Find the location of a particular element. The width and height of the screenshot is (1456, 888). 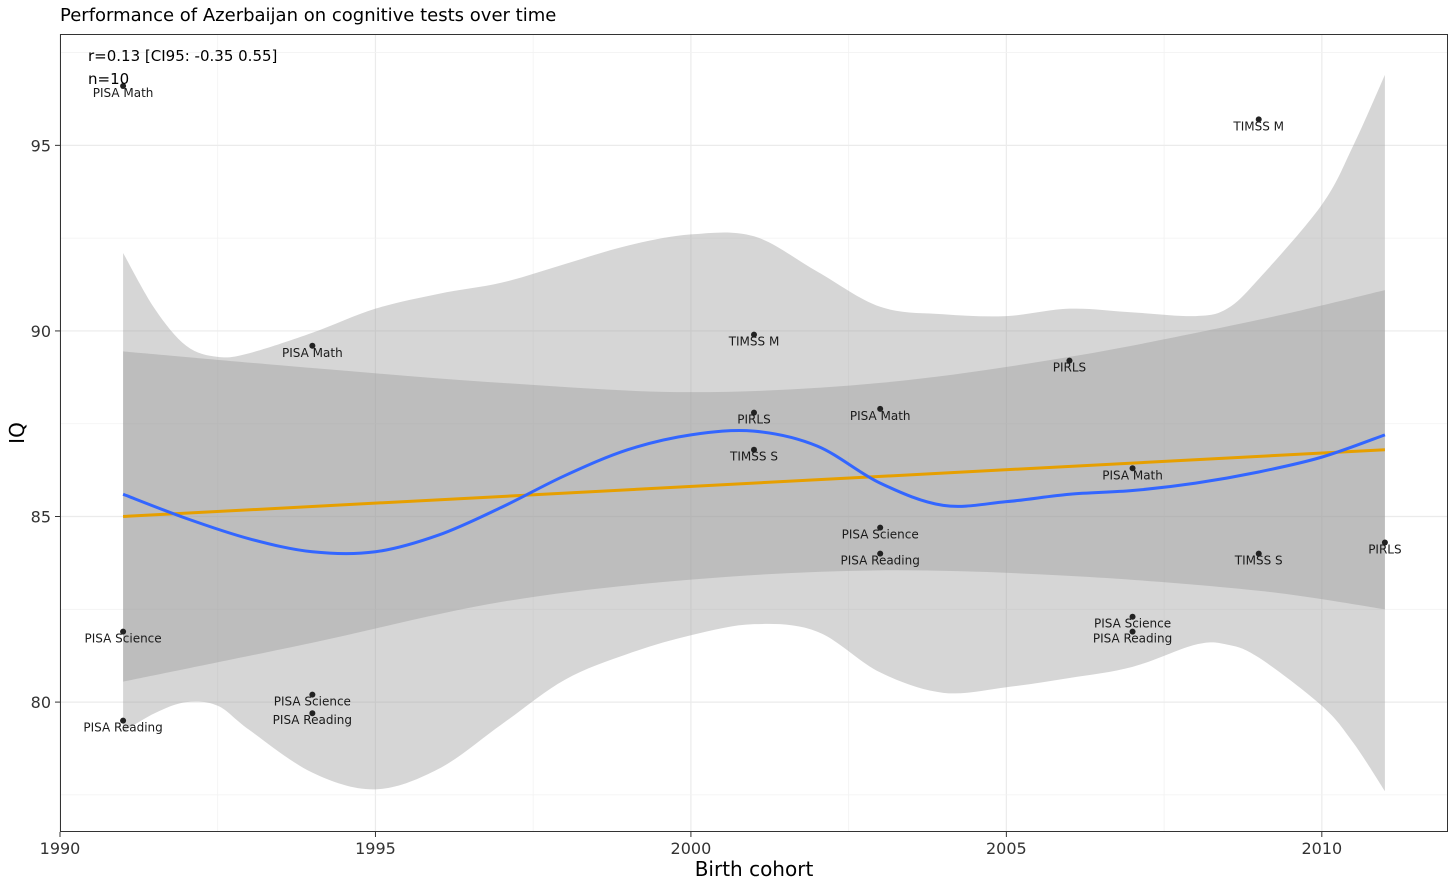

loess-fit-line is located at coordinates (754, 492).